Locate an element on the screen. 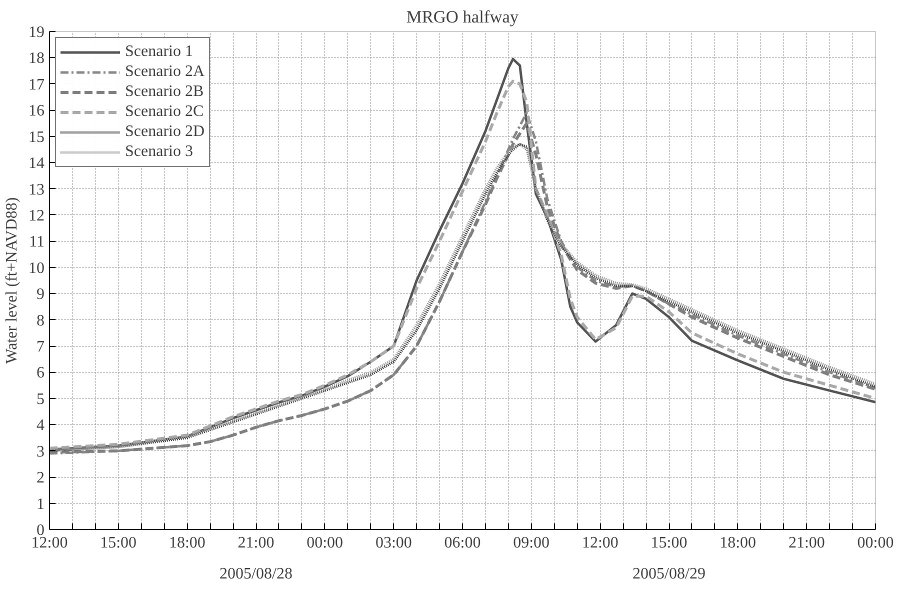 The height and width of the screenshot is (593, 907). legend-label: Scenario 2B is located at coordinates (164, 92).